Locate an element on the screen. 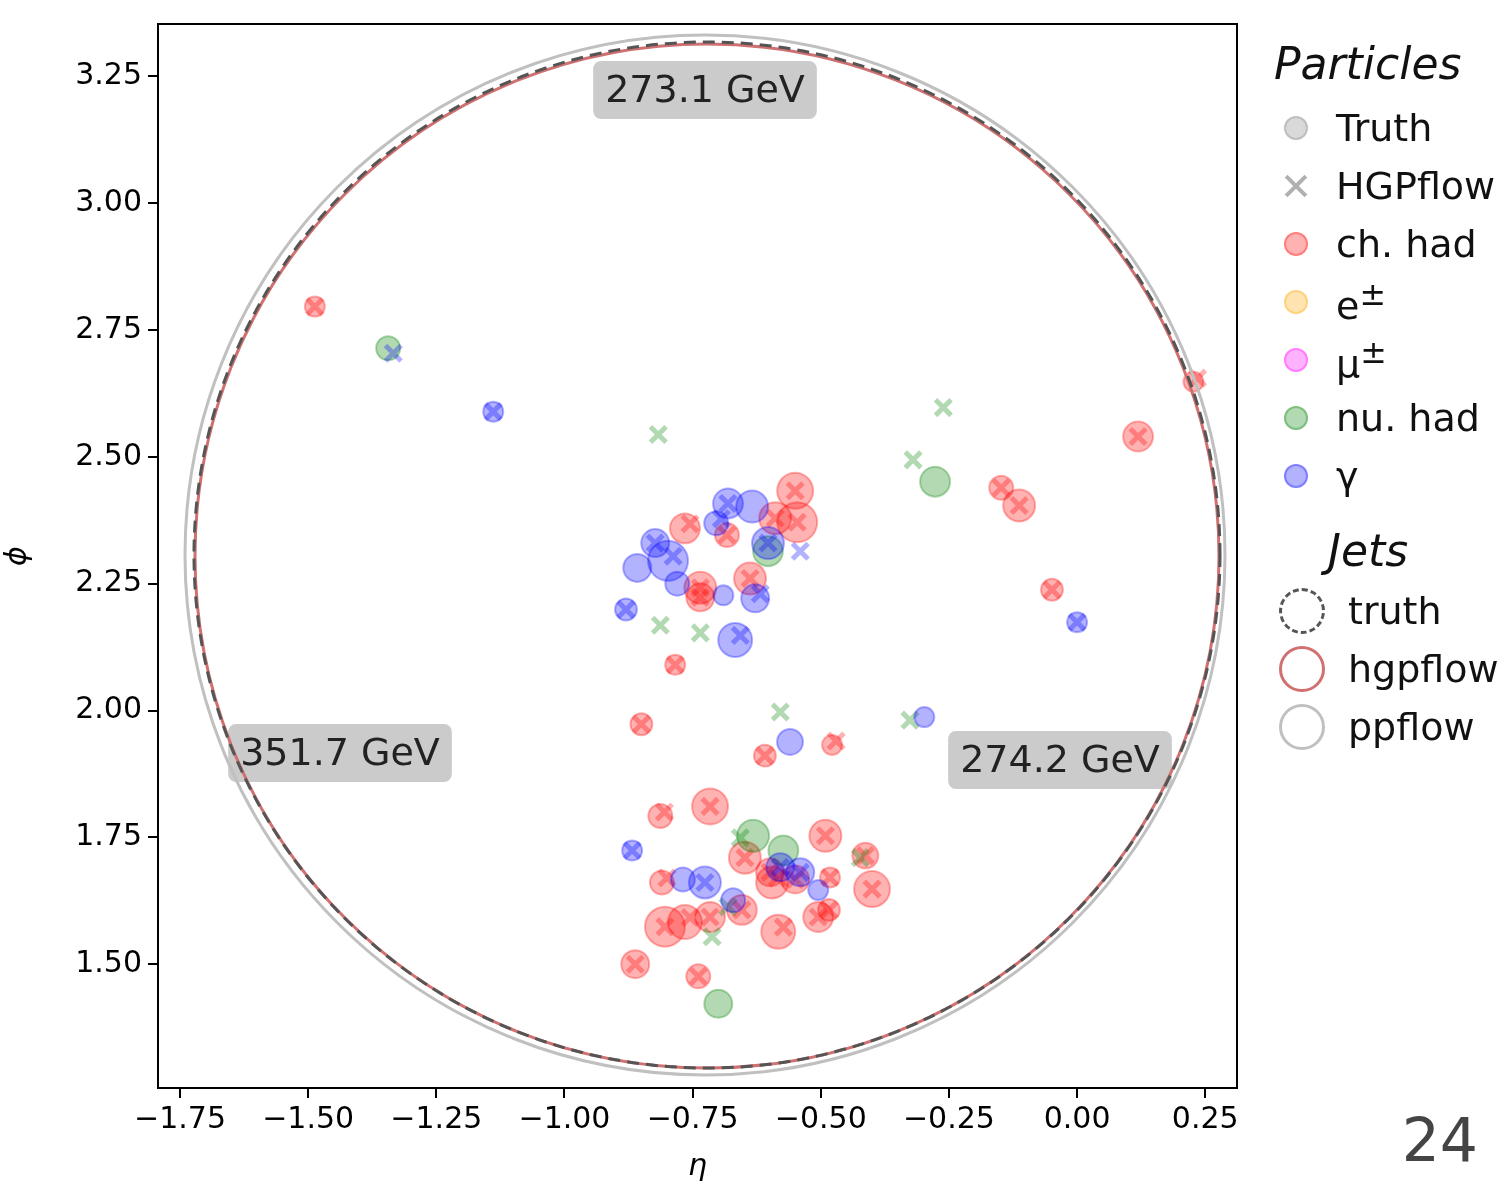 This screenshot has height=1185, width=1509. text: 24 is located at coordinates (1439, 1139).